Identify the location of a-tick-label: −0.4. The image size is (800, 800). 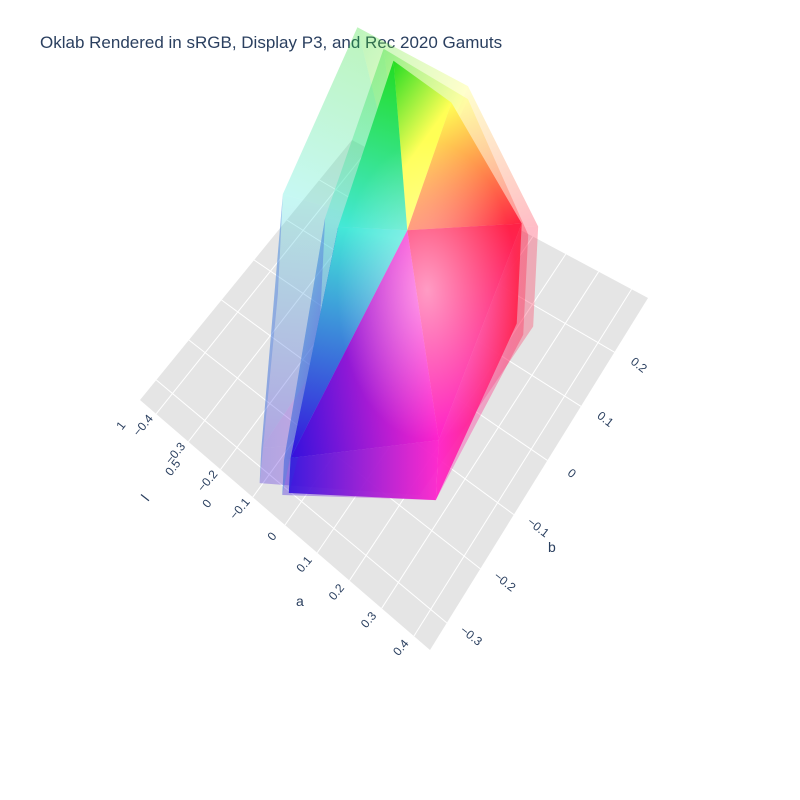
(143, 425).